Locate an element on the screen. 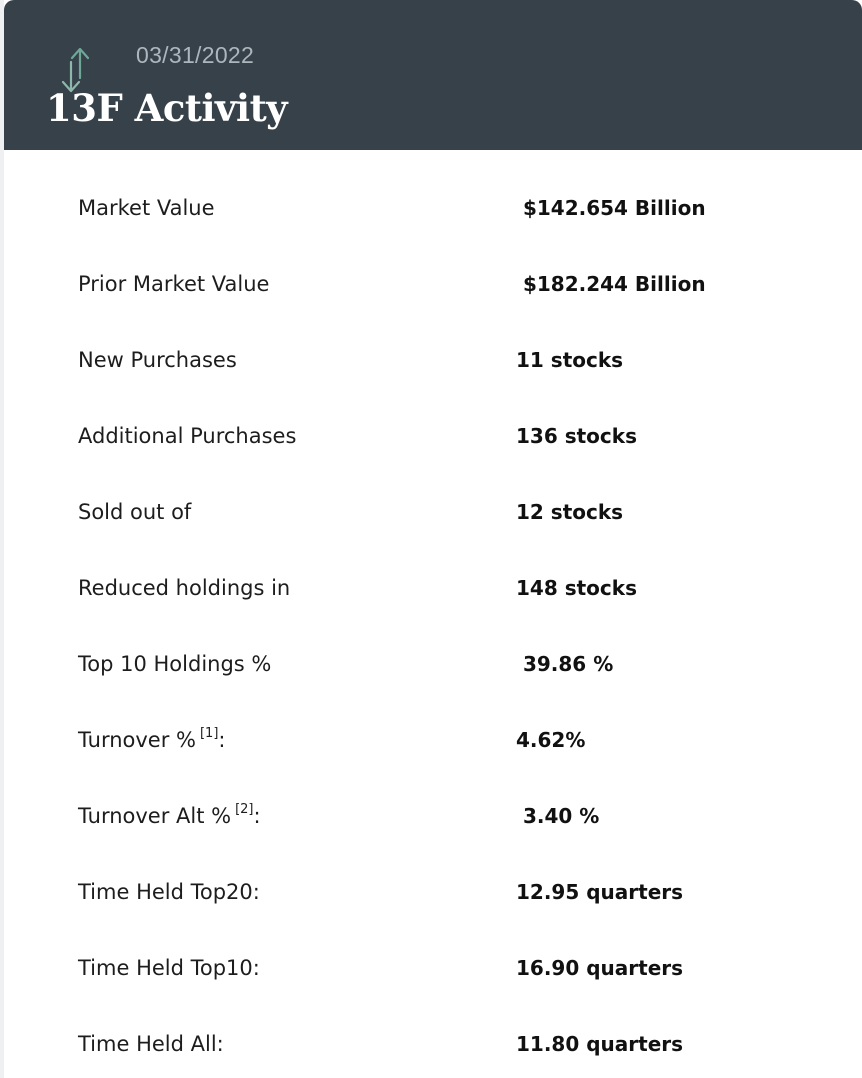  row-new-purchases: New Purchases 11 stocks is located at coordinates (431, 362).